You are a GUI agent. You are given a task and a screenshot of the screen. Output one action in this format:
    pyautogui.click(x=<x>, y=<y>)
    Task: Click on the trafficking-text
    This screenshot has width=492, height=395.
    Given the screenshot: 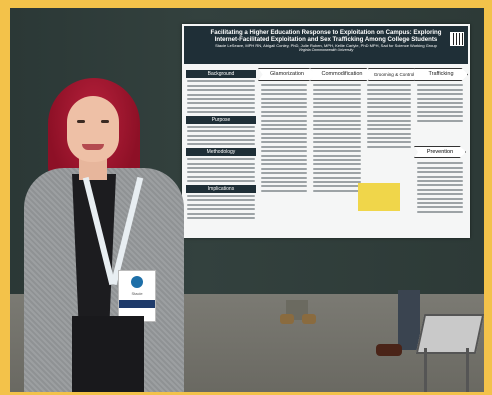 What is the action you would take?
    pyautogui.click(x=440, y=103)
    